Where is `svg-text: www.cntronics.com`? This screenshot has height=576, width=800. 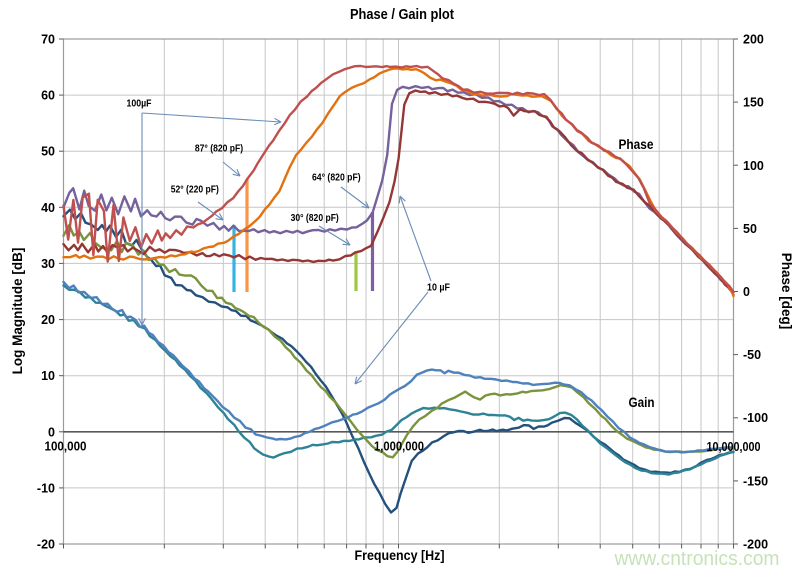 svg-text: www.cntronics.com is located at coordinates (697, 559).